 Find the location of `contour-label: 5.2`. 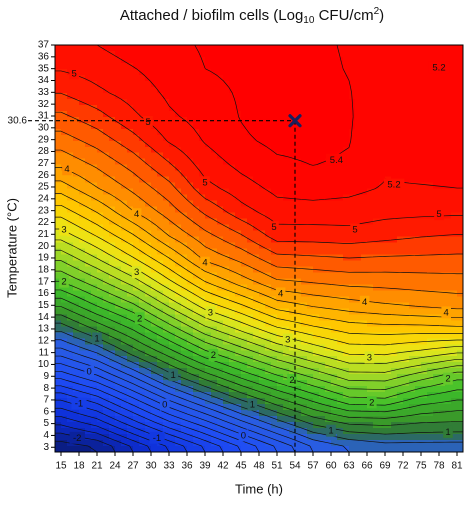

contour-label: 5.2 is located at coordinates (393, 185).